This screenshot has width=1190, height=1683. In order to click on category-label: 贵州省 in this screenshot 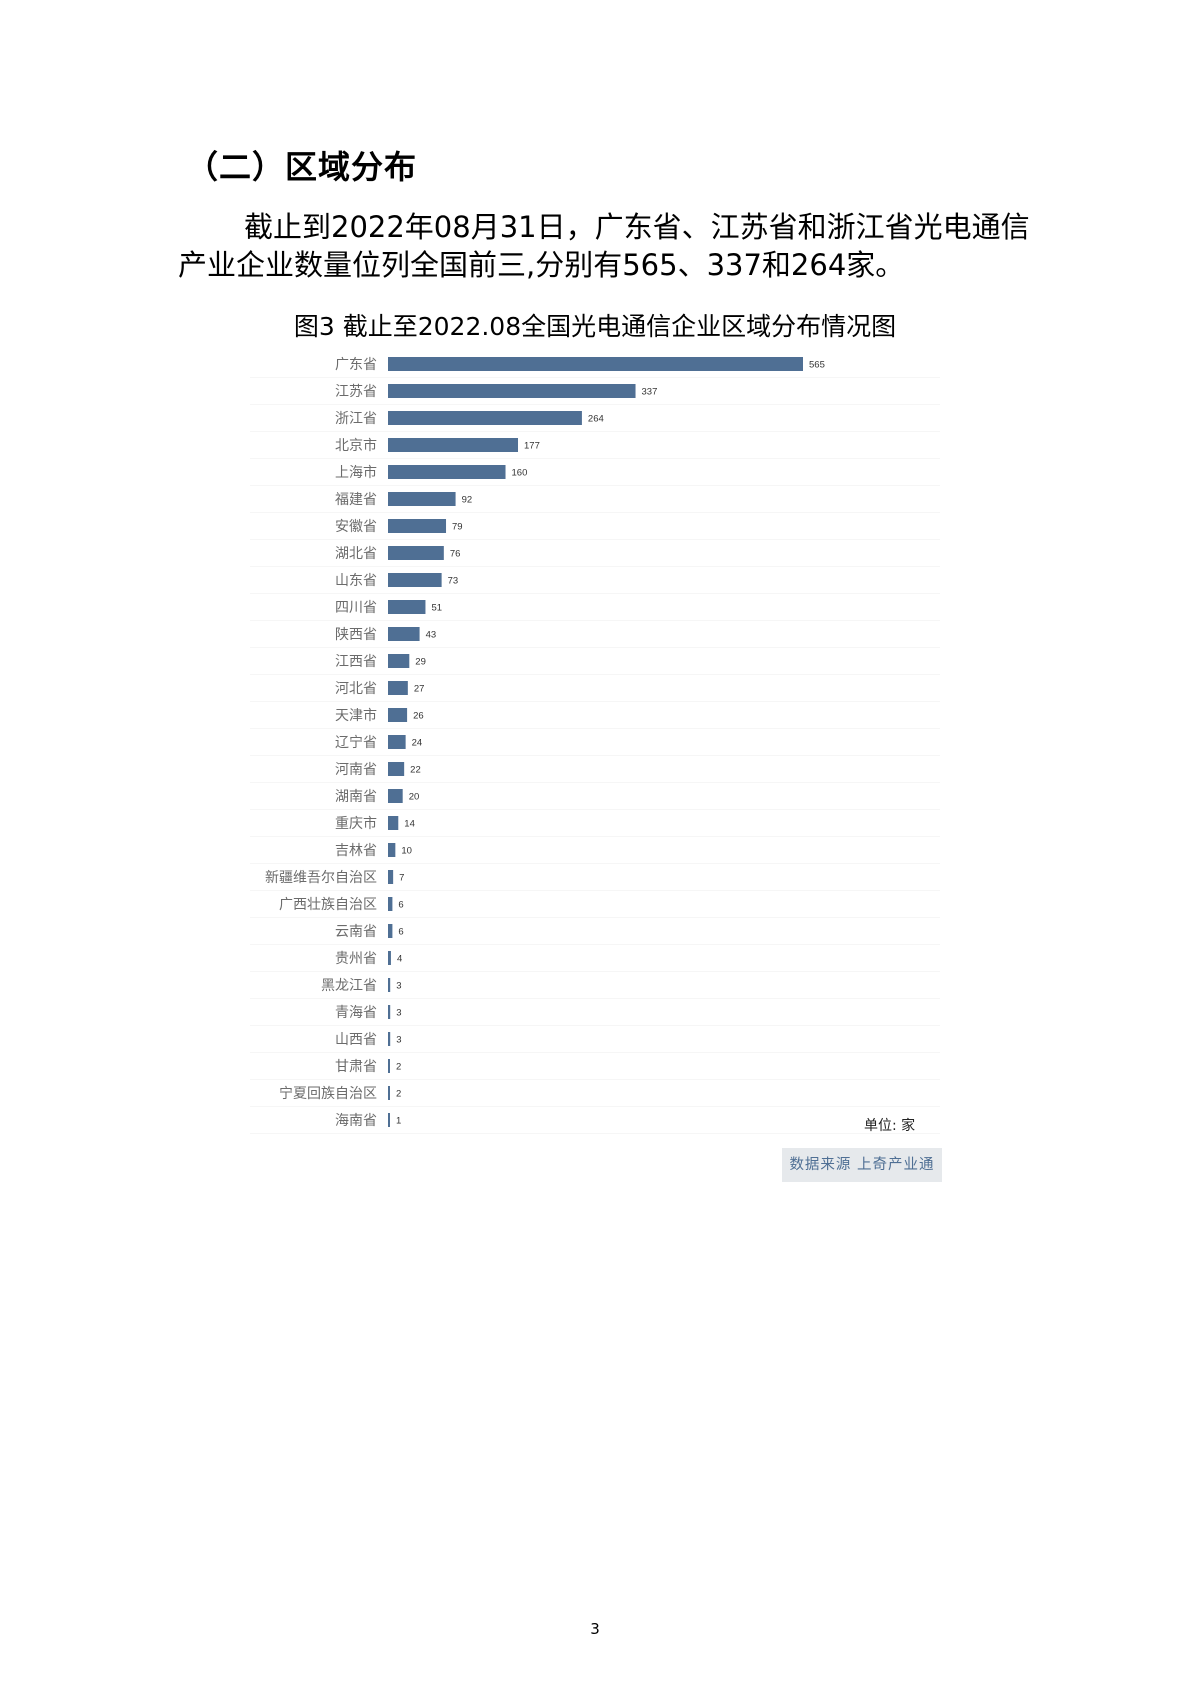, I will do `click(356, 959)`.